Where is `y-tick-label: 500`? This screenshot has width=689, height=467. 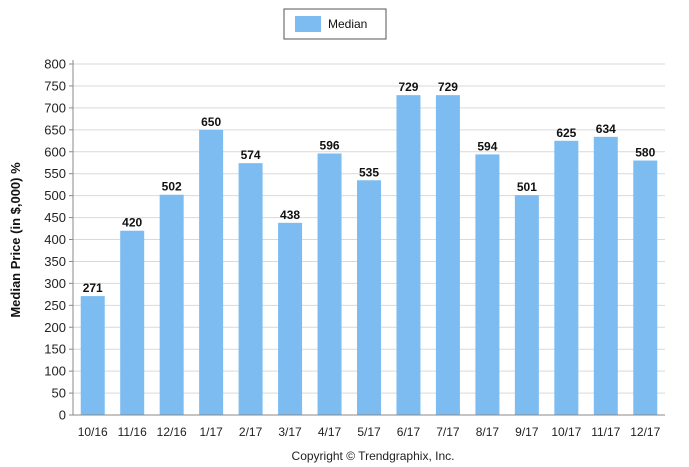
y-tick-label: 500 is located at coordinates (55, 195).